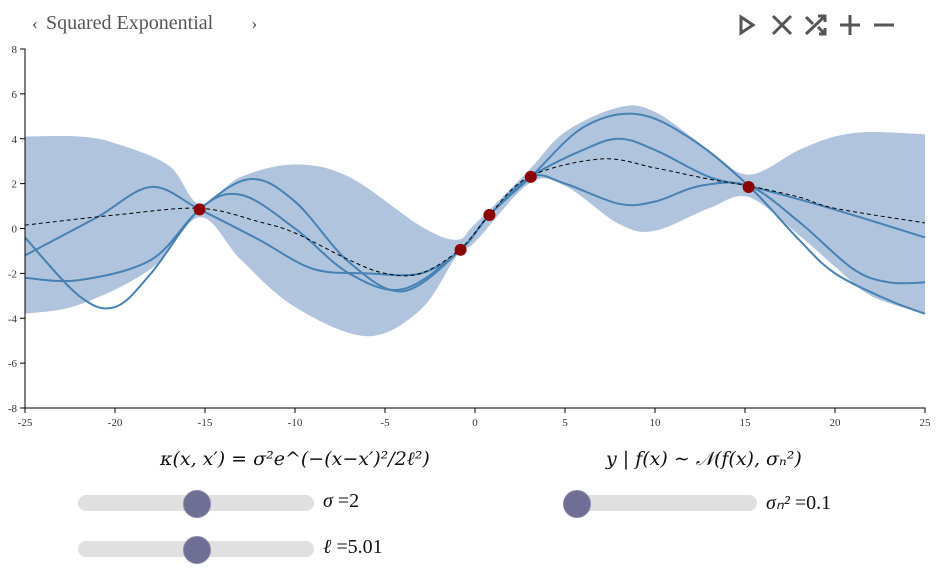  Describe the element at coordinates (15, 185) in the screenshot. I see `y-tick-label: 2` at that location.